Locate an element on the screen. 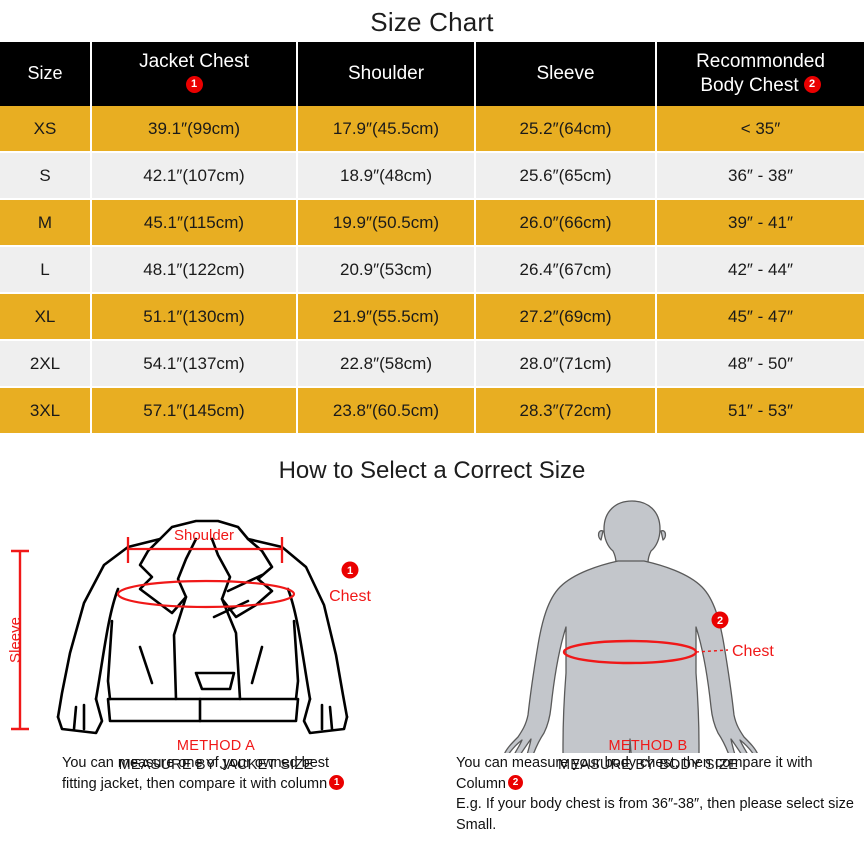 This screenshot has height=863, width=864. cell-size: M is located at coordinates (46, 223).